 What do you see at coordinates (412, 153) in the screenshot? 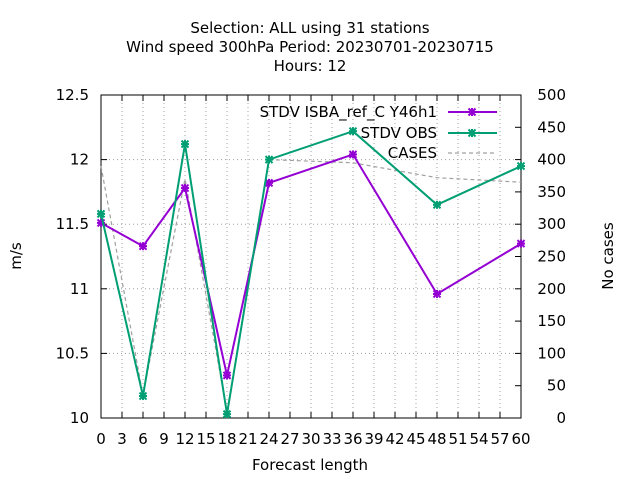
I see `legend-label-2: CASES` at bounding box center [412, 153].